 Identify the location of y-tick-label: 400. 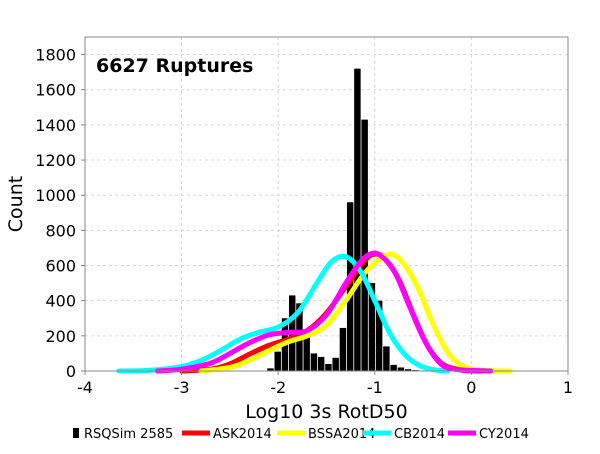
(60, 301).